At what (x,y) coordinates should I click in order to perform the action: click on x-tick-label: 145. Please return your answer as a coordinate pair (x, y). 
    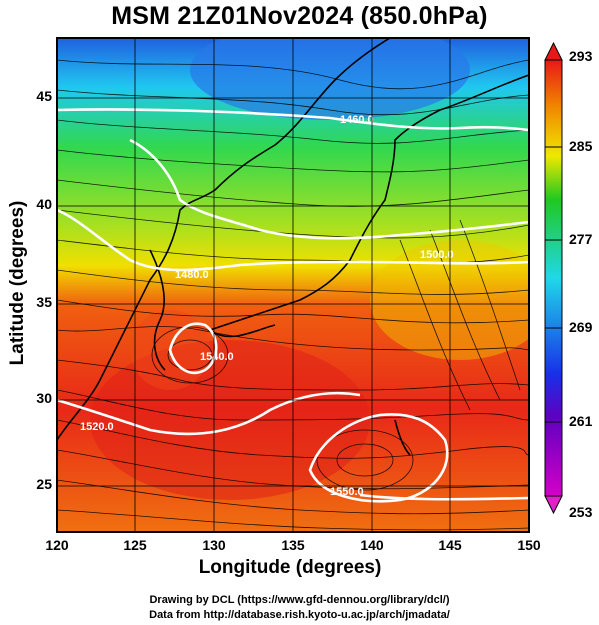
    Looking at the image, I should click on (450, 545).